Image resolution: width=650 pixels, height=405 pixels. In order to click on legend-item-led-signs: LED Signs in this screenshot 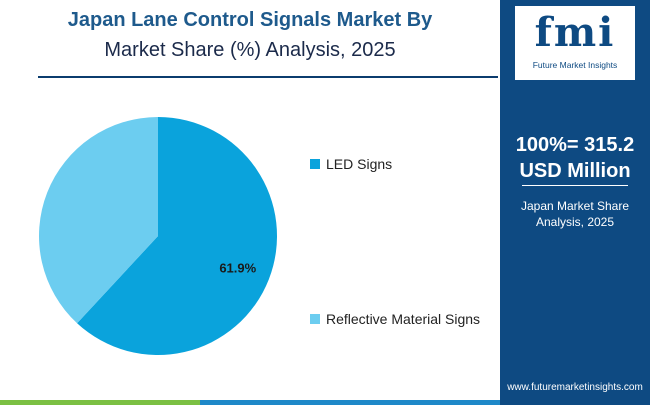, I will do `click(351, 164)`.